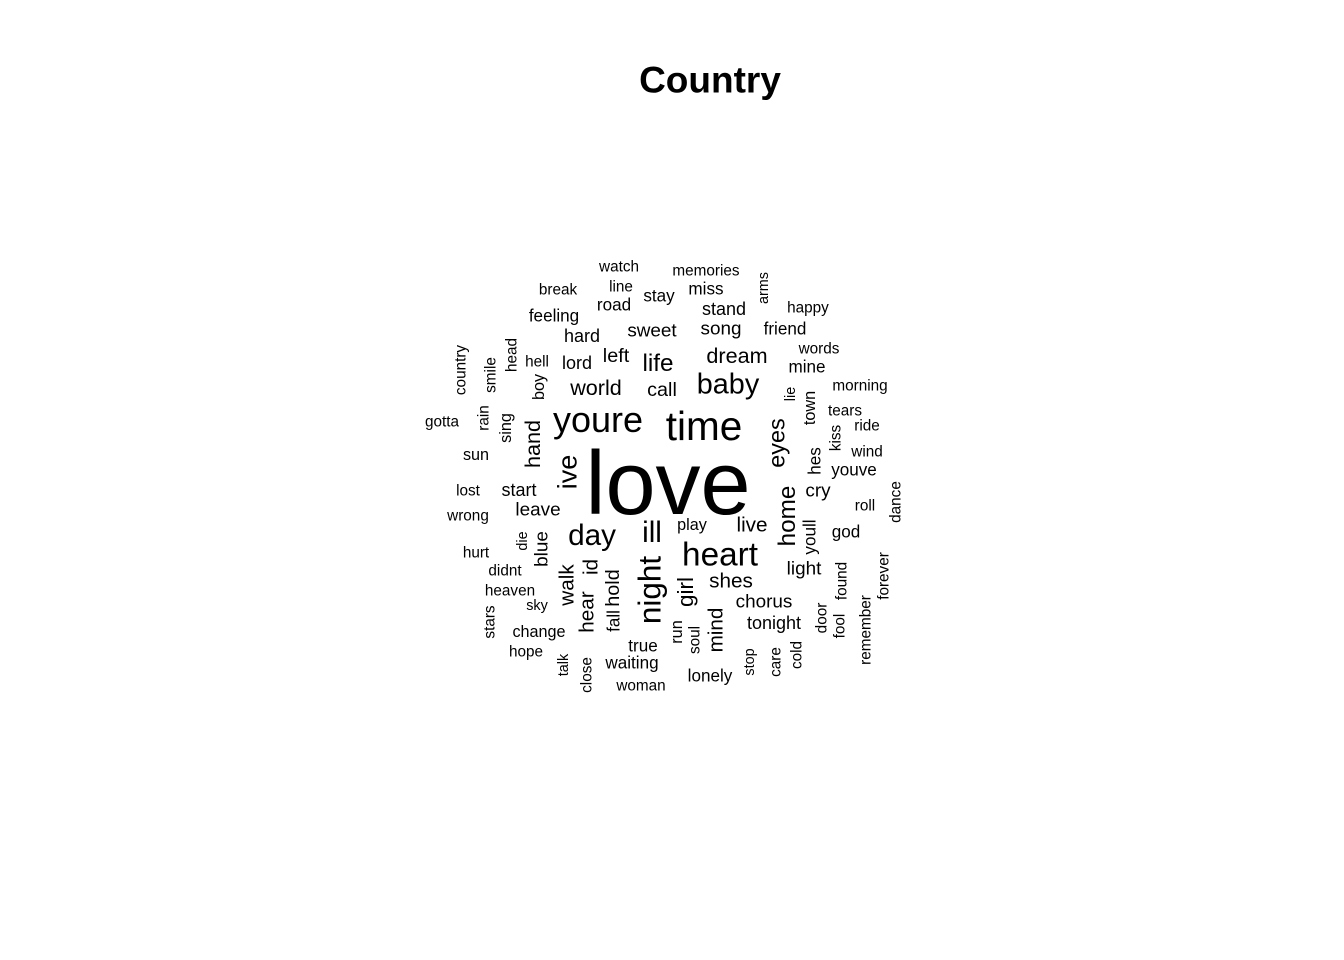 The image size is (1344, 960). I want to click on word-heaven: heaven, so click(510, 591).